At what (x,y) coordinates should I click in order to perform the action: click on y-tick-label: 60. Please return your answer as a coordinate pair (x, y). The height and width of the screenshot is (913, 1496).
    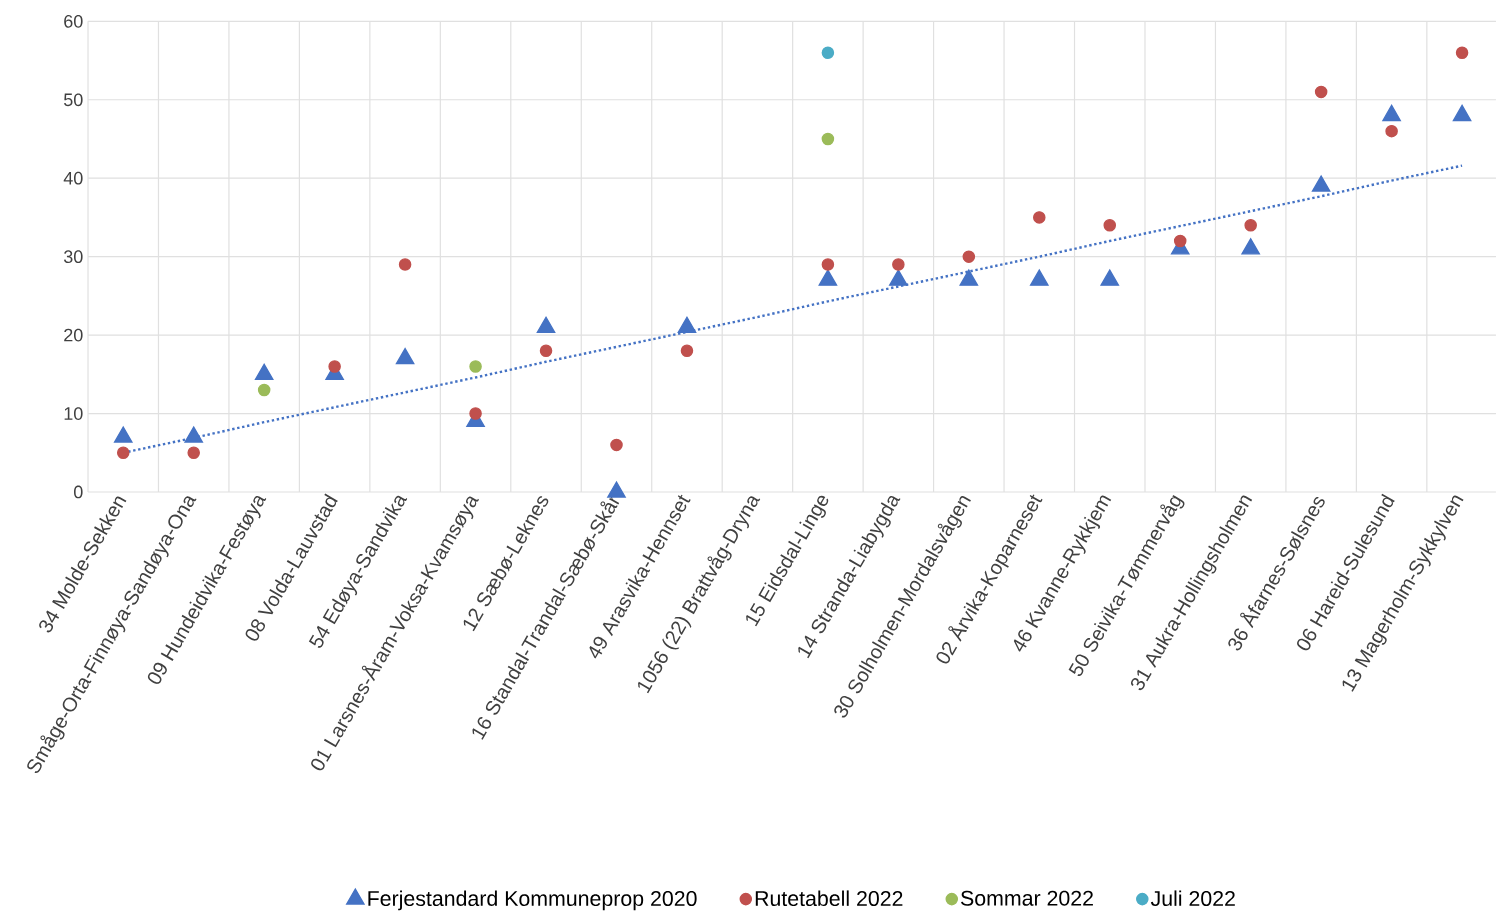
    Looking at the image, I should click on (73, 21).